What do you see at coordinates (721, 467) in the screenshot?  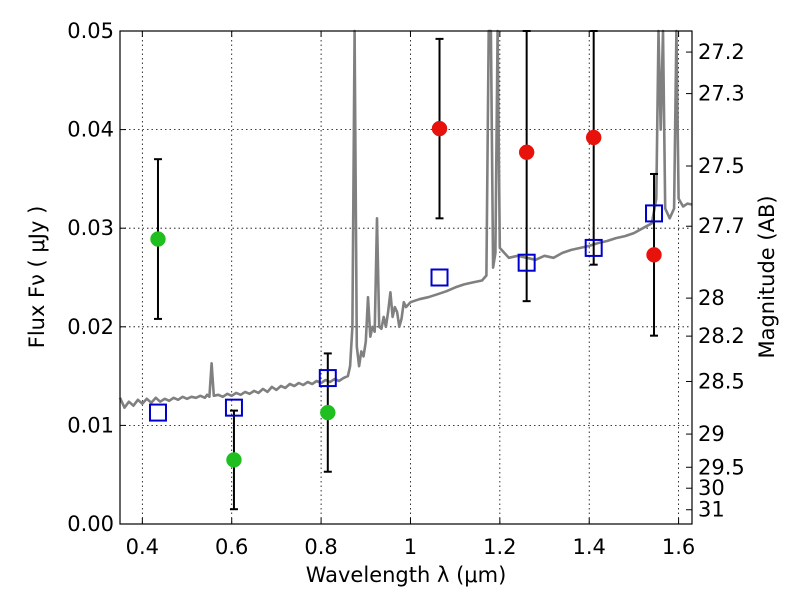 I see `right-tick-label: 29.5` at bounding box center [721, 467].